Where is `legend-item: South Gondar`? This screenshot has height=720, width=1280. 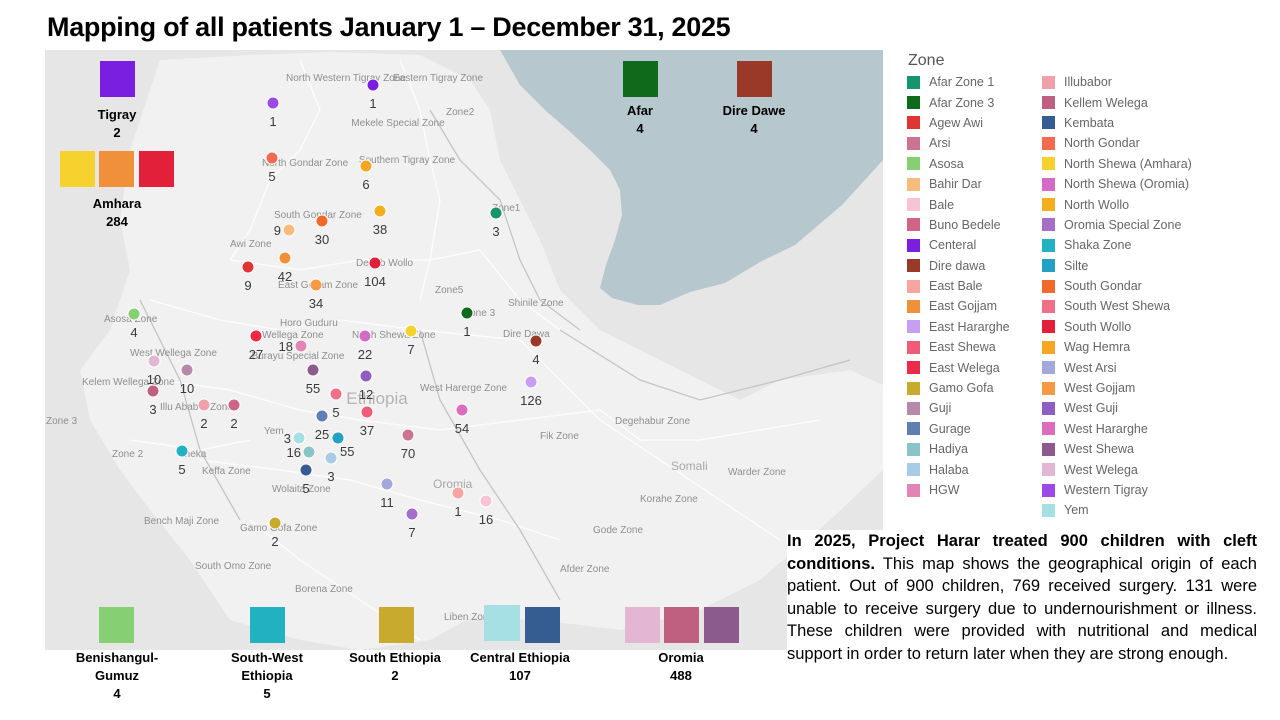 legend-item: South Gondar is located at coordinates (1109, 286).